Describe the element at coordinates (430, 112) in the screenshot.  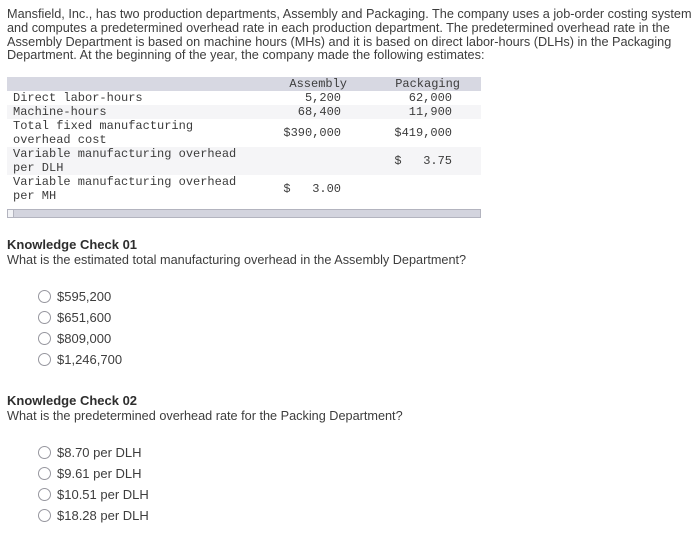
I see `cell-packaging: 11,900` at that location.